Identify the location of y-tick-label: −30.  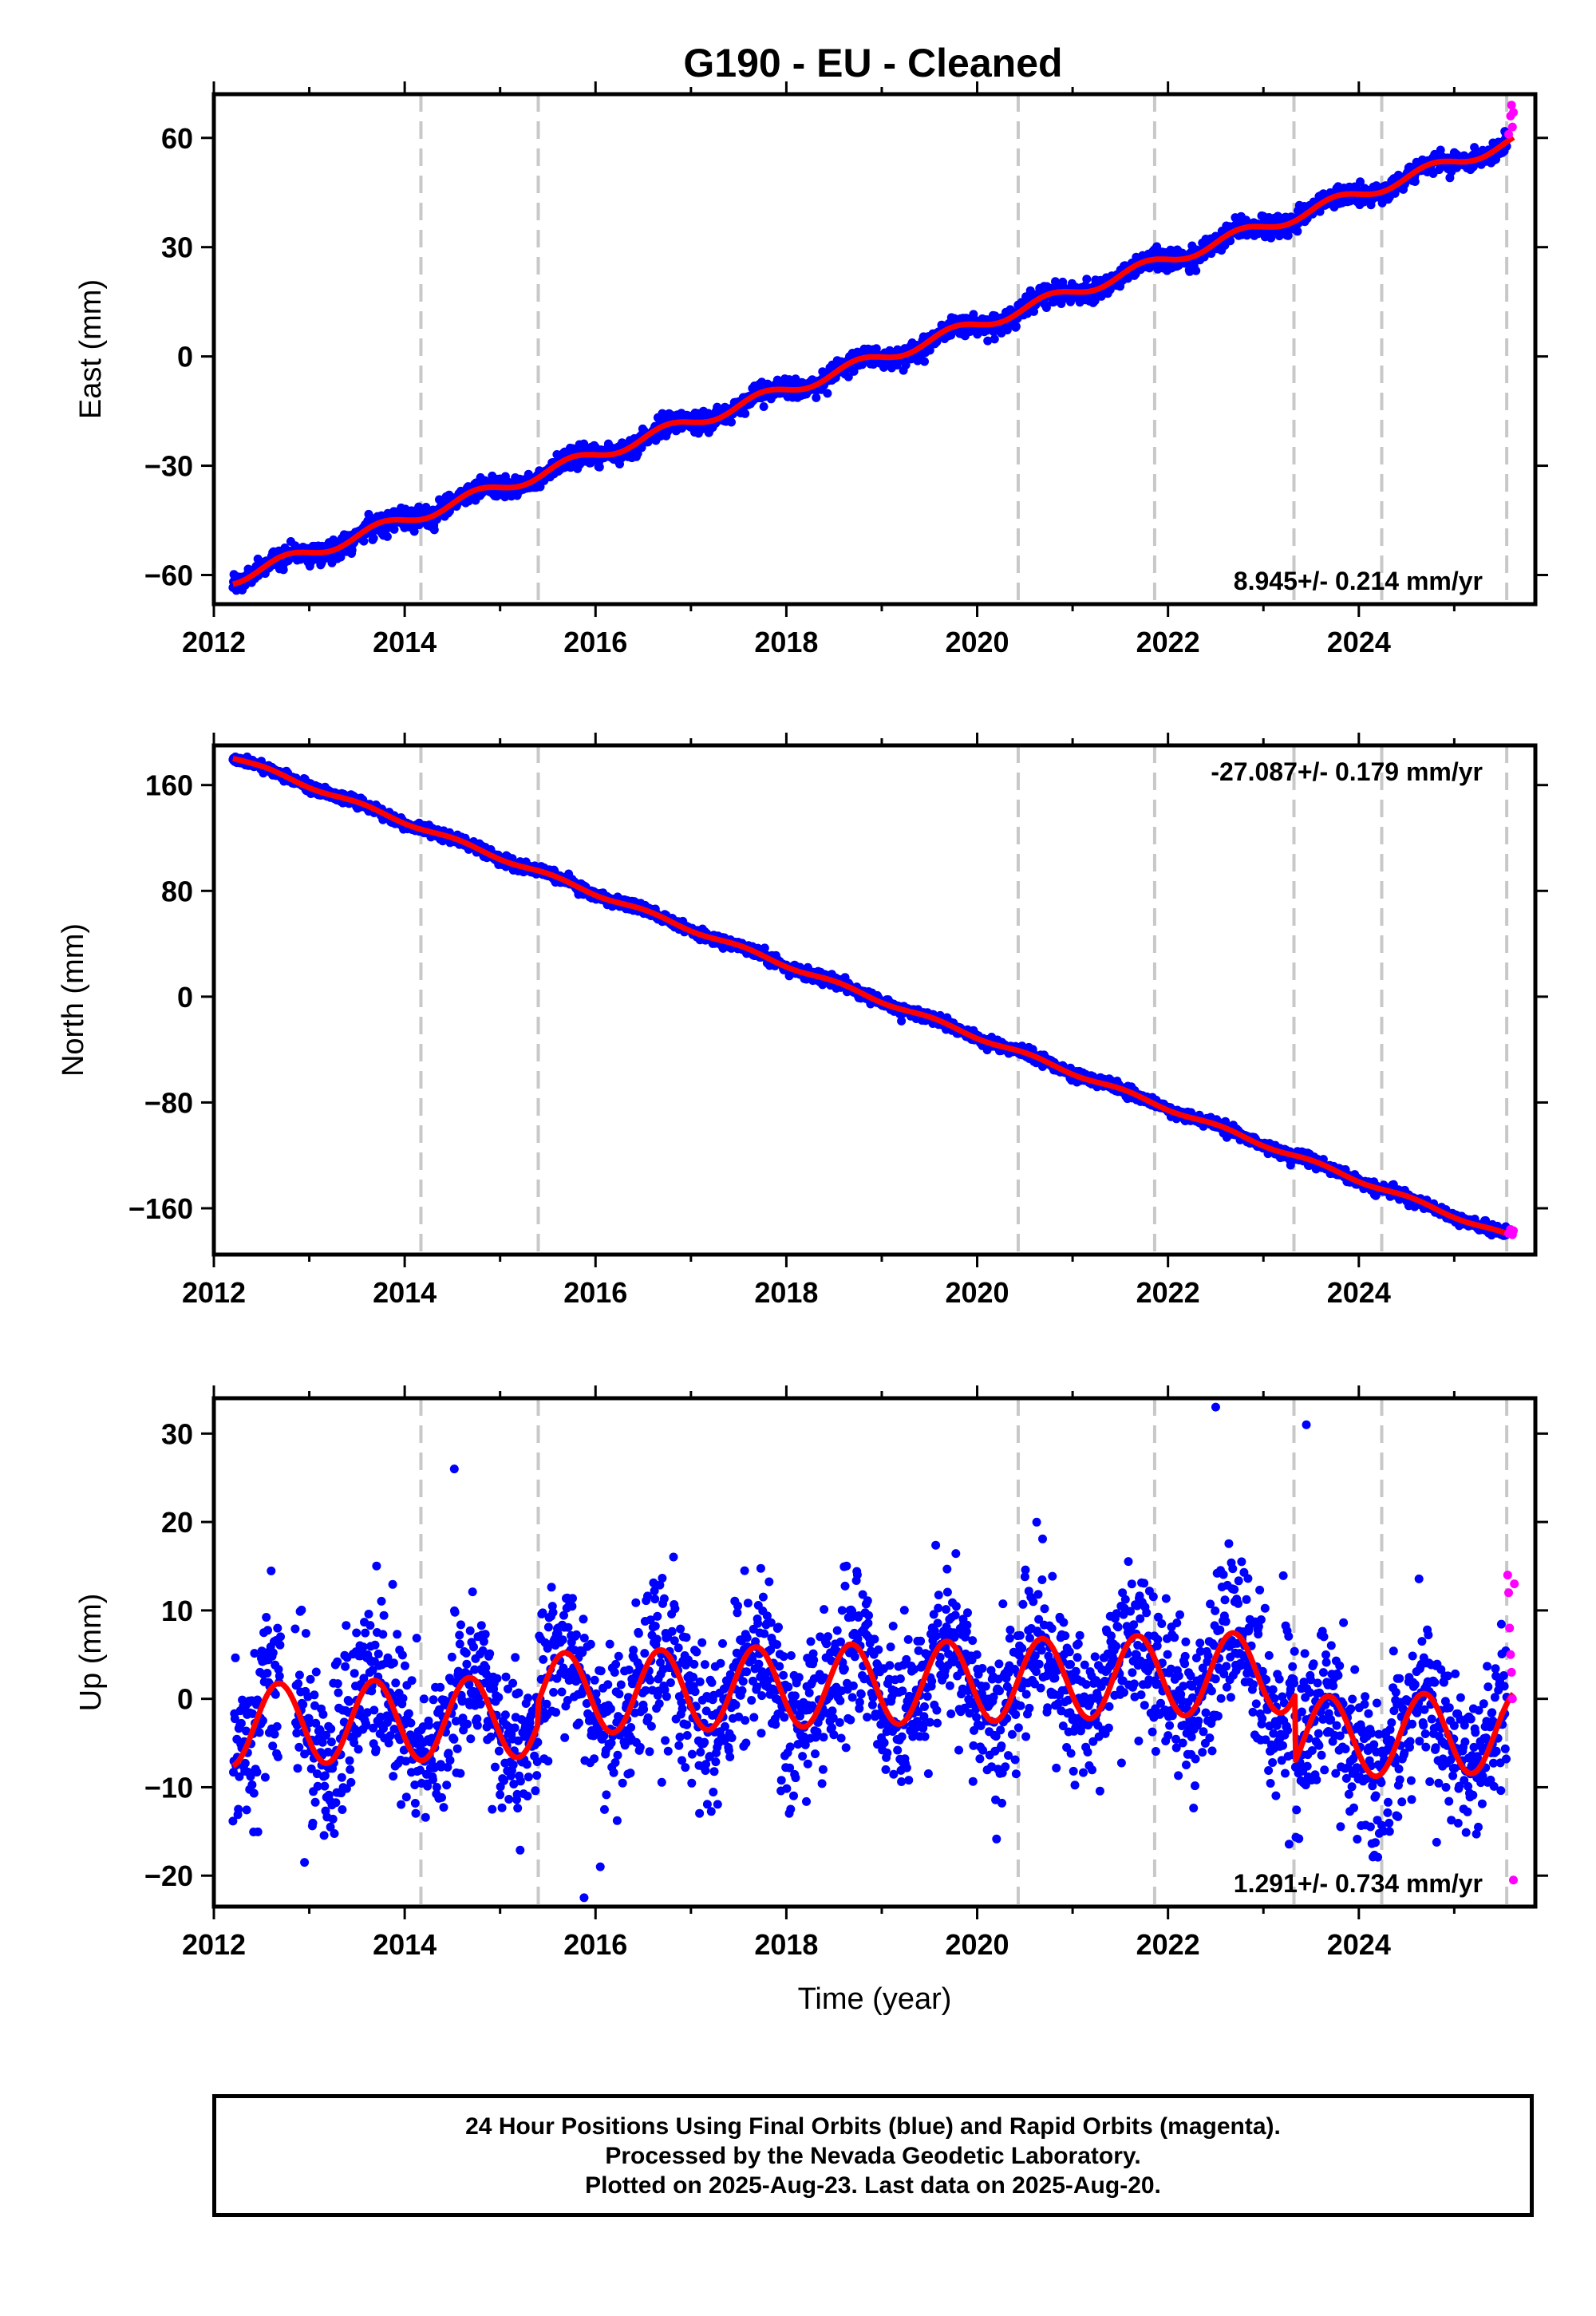
(168, 466).